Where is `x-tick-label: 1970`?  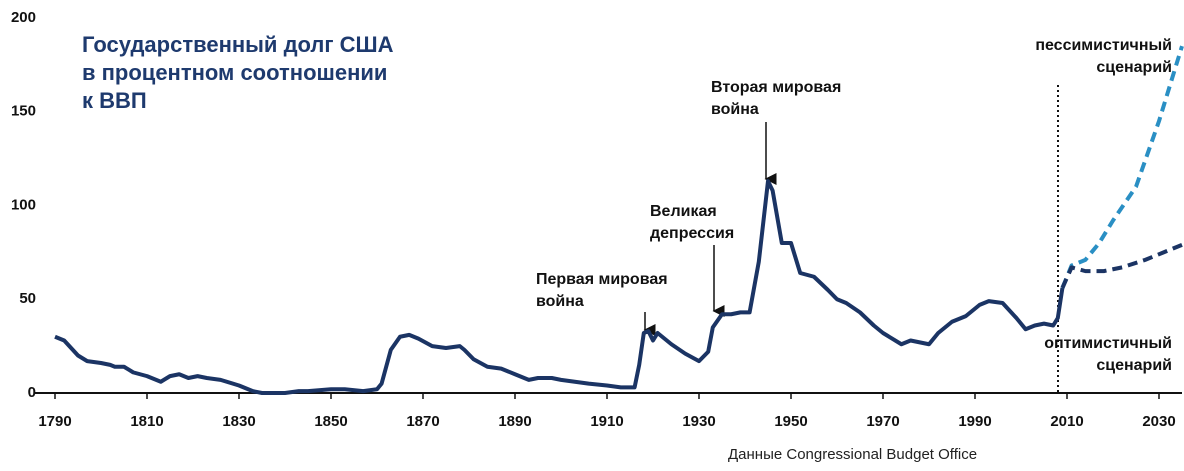
x-tick-label: 1970 is located at coordinates (882, 421).